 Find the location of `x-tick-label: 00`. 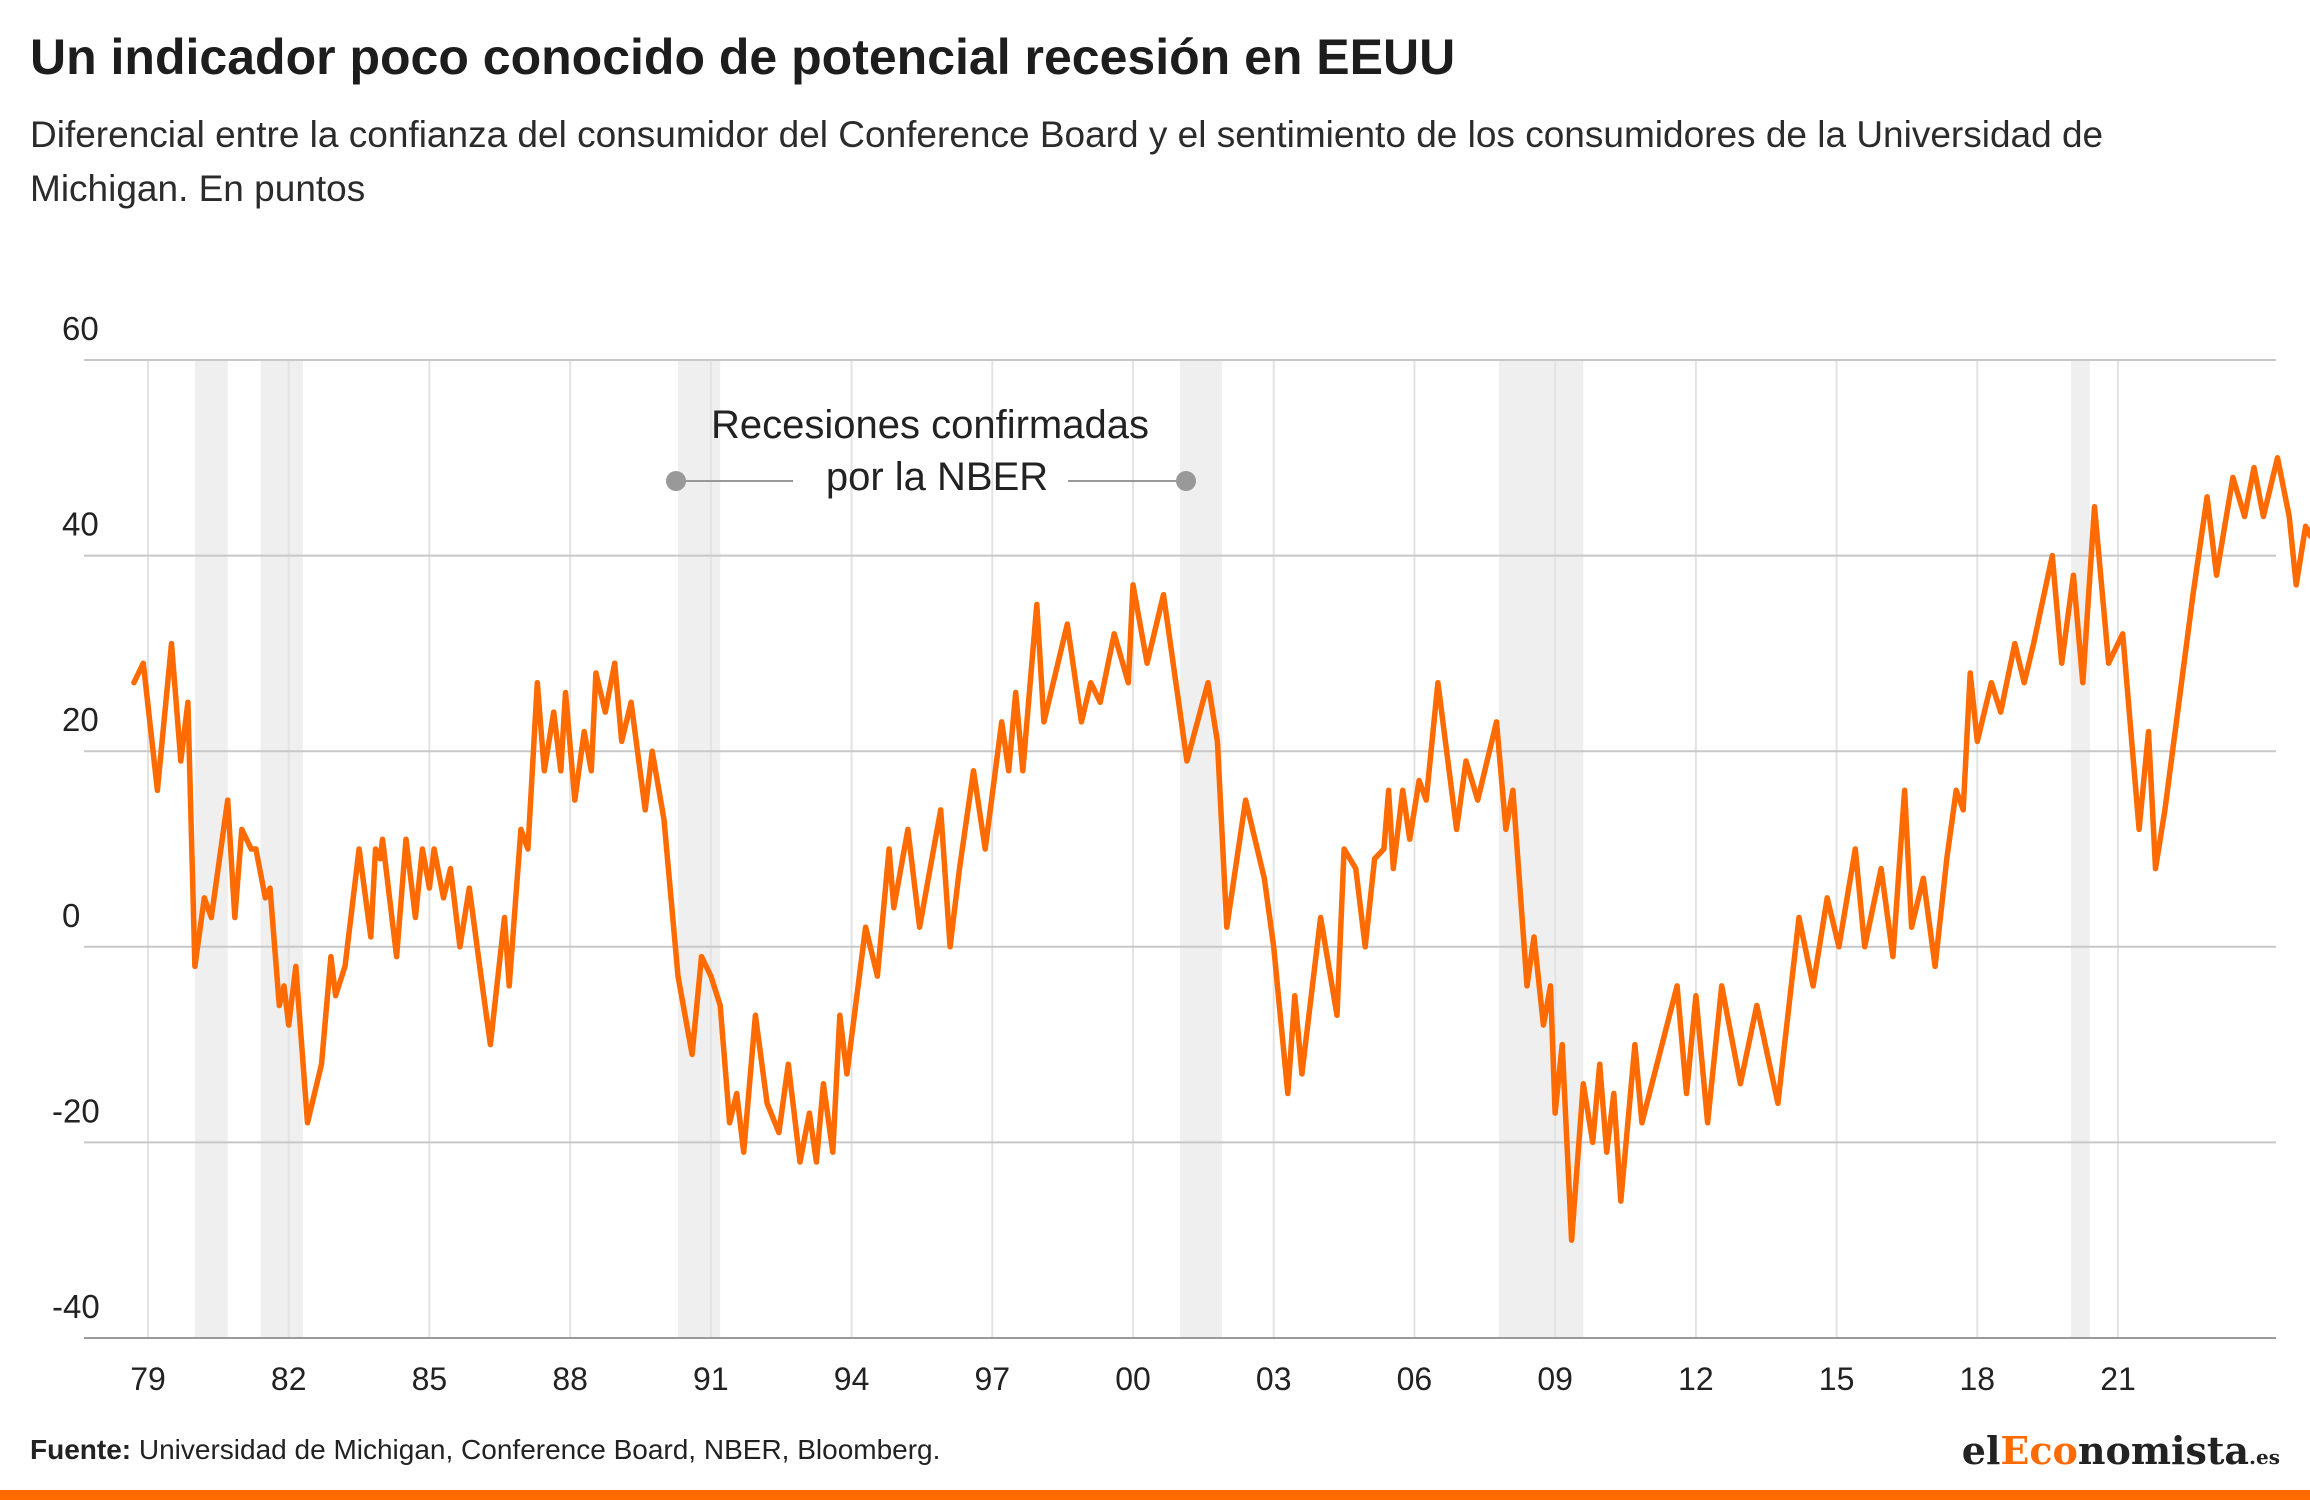

x-tick-label: 00 is located at coordinates (1133, 1379).